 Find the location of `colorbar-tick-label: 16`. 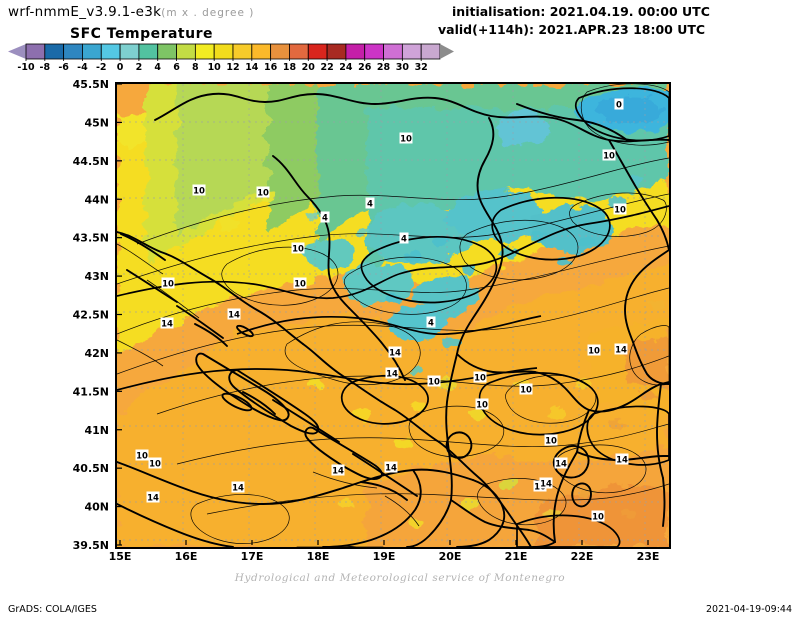

colorbar-tick-label: 16 is located at coordinates (271, 67).